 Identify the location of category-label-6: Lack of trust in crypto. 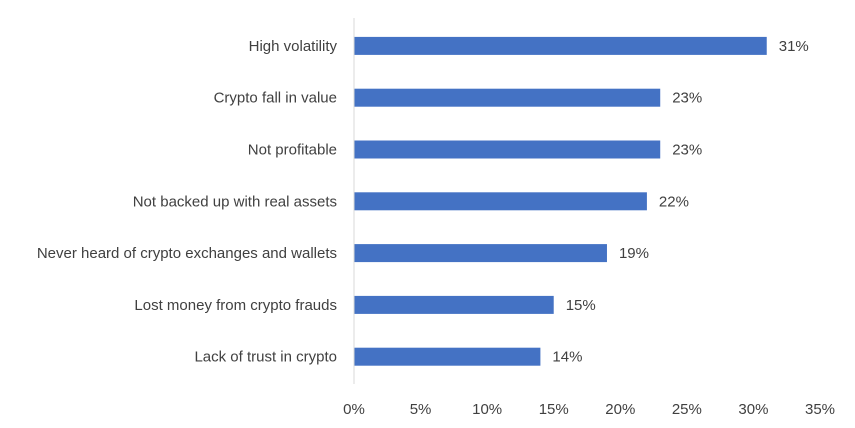
(265, 357).